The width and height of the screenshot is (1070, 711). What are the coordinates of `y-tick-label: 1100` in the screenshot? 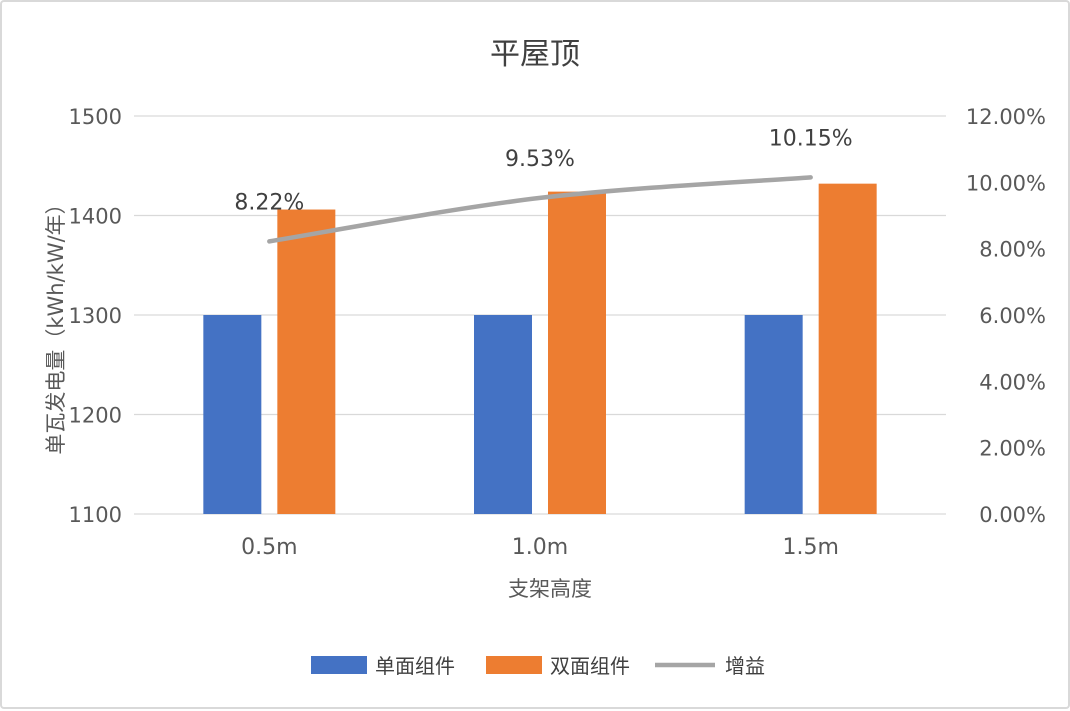 It's located at (95, 515).